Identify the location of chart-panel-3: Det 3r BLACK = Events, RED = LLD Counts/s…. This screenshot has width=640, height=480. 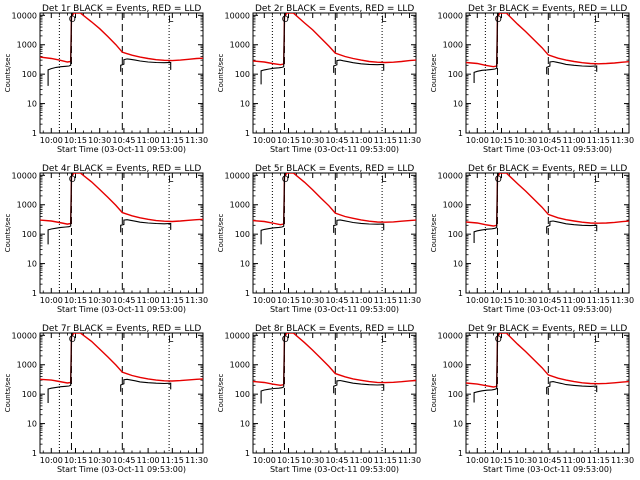
(532, 79).